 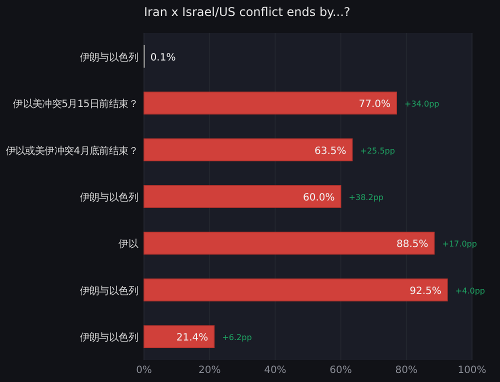 I want to click on data-label: 63.5%, so click(x=330, y=151).